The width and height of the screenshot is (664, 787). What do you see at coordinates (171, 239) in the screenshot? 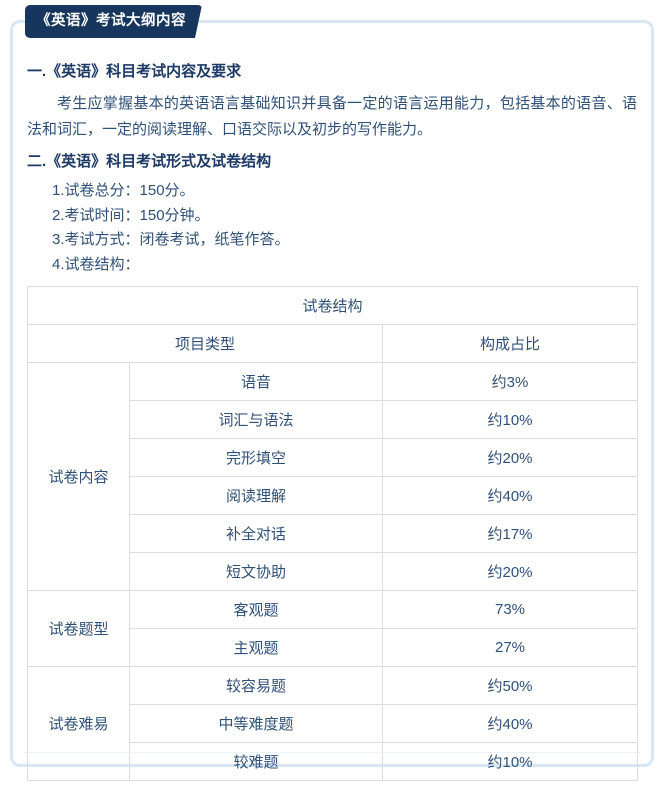
I see `list-item-method: 3.考试方式：闭卷考试，纸笔作答。` at bounding box center [171, 239].